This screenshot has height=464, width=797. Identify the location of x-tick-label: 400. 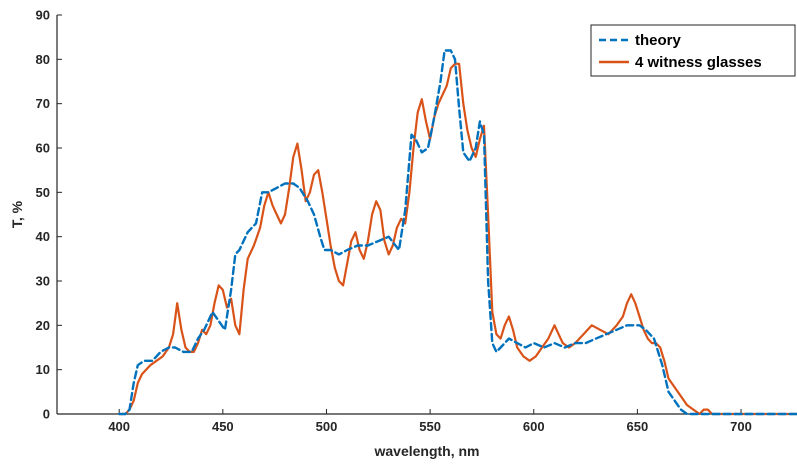
(119, 426).